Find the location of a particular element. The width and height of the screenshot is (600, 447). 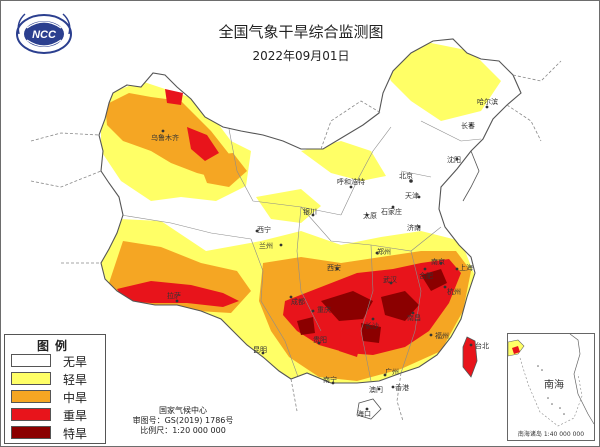

taiwan is located at coordinates (470, 357).